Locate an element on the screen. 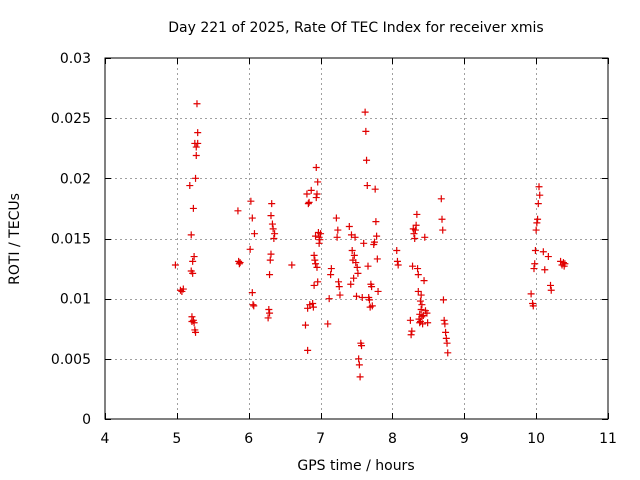  y-tick-label: 0.015 is located at coordinates (71, 240).